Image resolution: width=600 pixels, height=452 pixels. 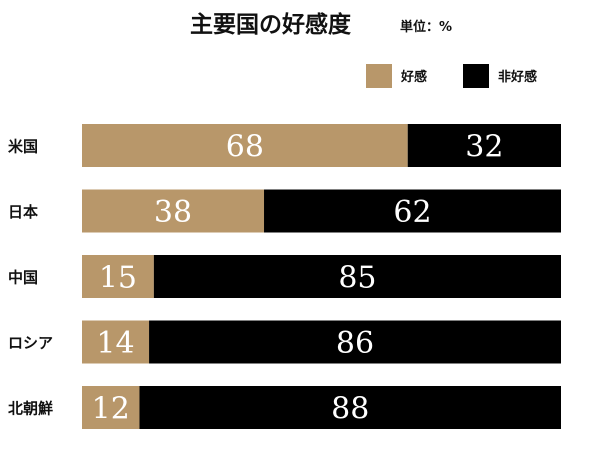 I want to click on category-label: 日本, so click(x=23, y=212).